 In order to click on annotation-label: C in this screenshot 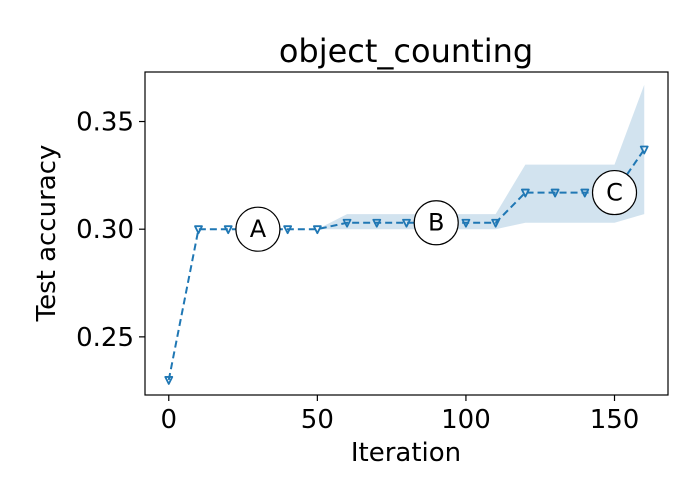, I will do `click(614, 193)`.